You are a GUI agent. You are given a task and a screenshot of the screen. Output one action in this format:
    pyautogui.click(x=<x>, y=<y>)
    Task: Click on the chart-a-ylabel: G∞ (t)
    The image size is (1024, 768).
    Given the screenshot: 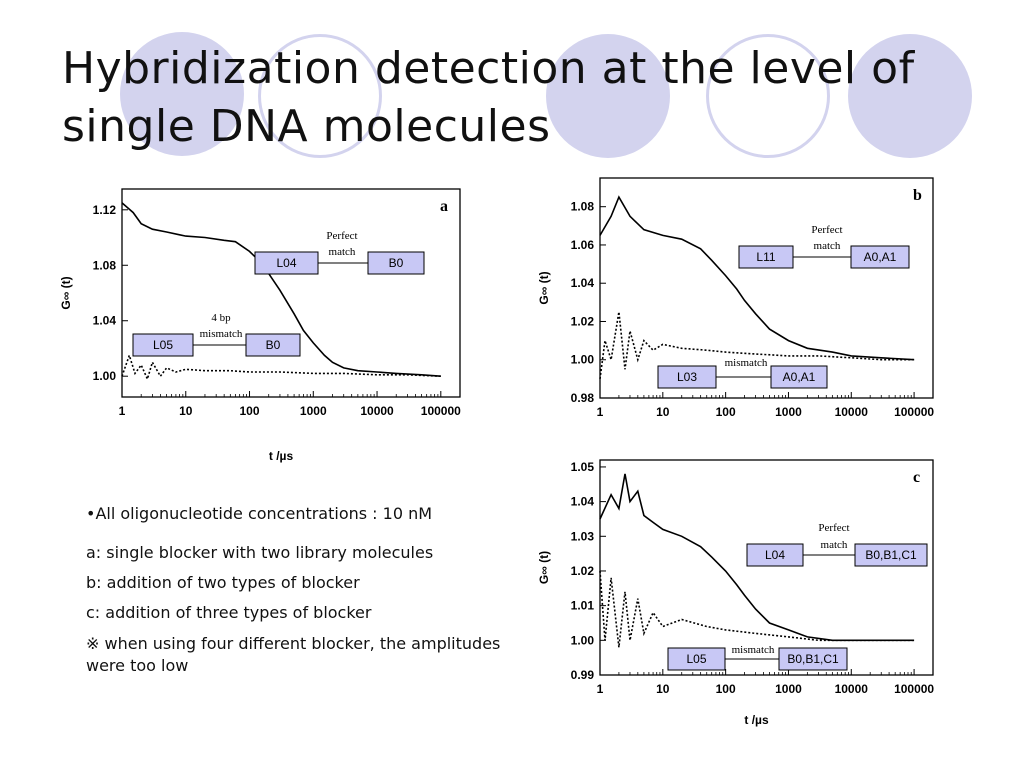 What is the action you would take?
    pyautogui.click(x=66, y=292)
    